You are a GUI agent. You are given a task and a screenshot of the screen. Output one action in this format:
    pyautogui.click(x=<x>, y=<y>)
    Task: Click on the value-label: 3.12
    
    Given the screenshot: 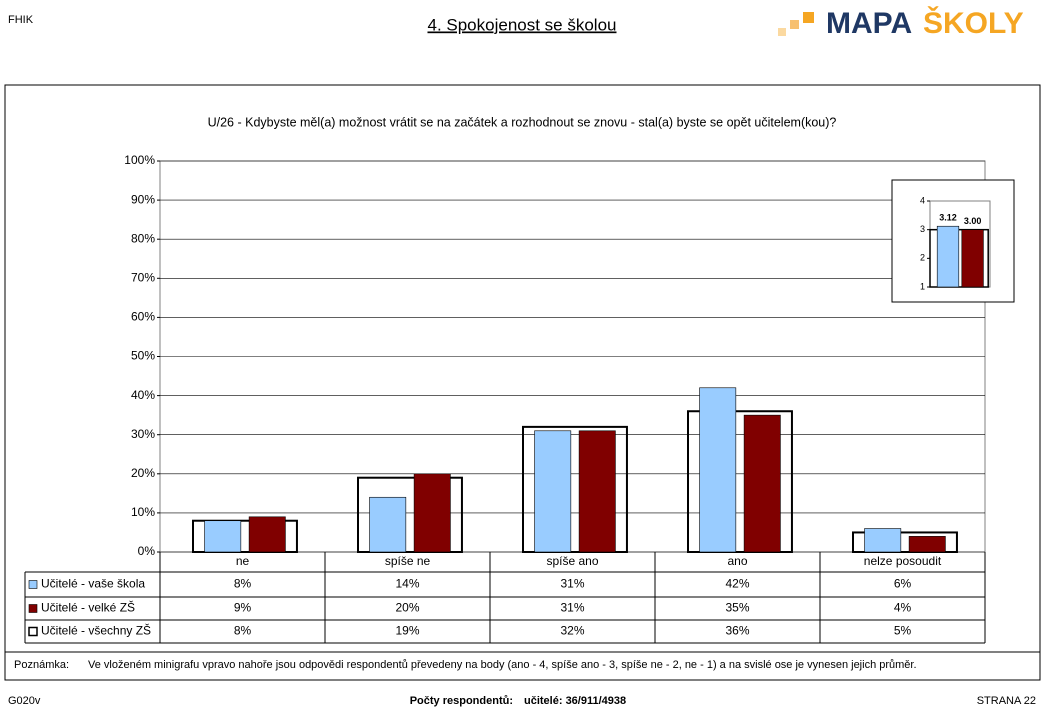 What is the action you would take?
    pyautogui.click(x=948, y=218)
    